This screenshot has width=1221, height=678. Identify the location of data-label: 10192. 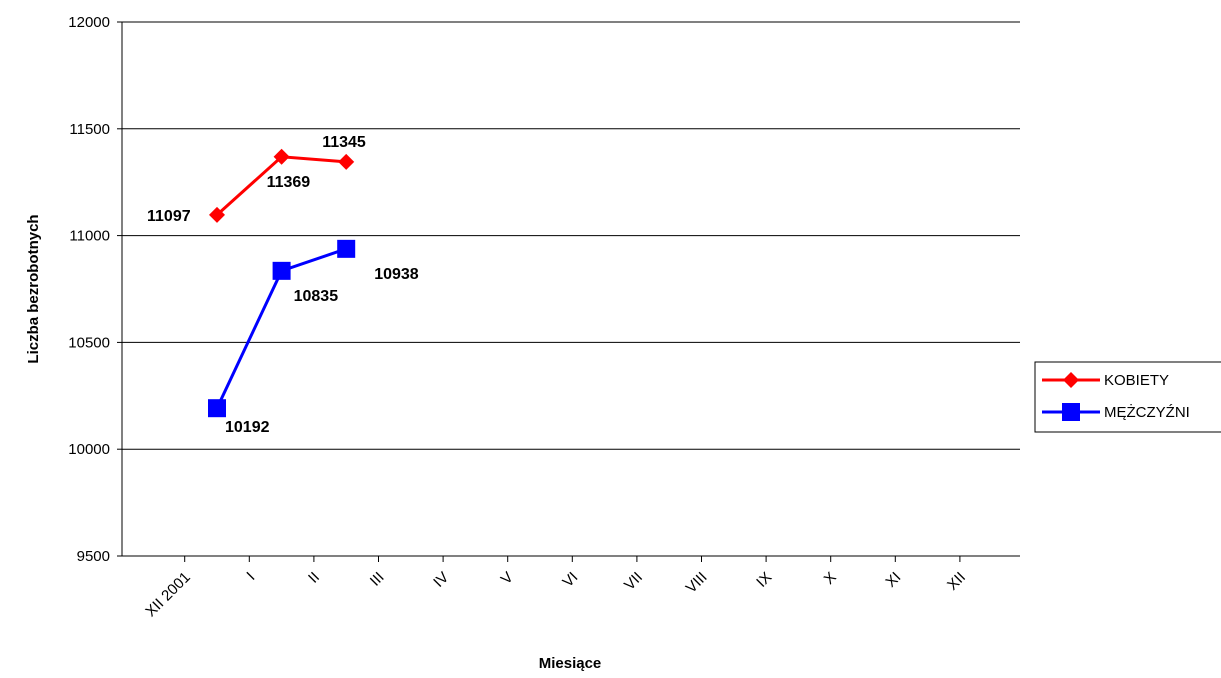
(247, 427).